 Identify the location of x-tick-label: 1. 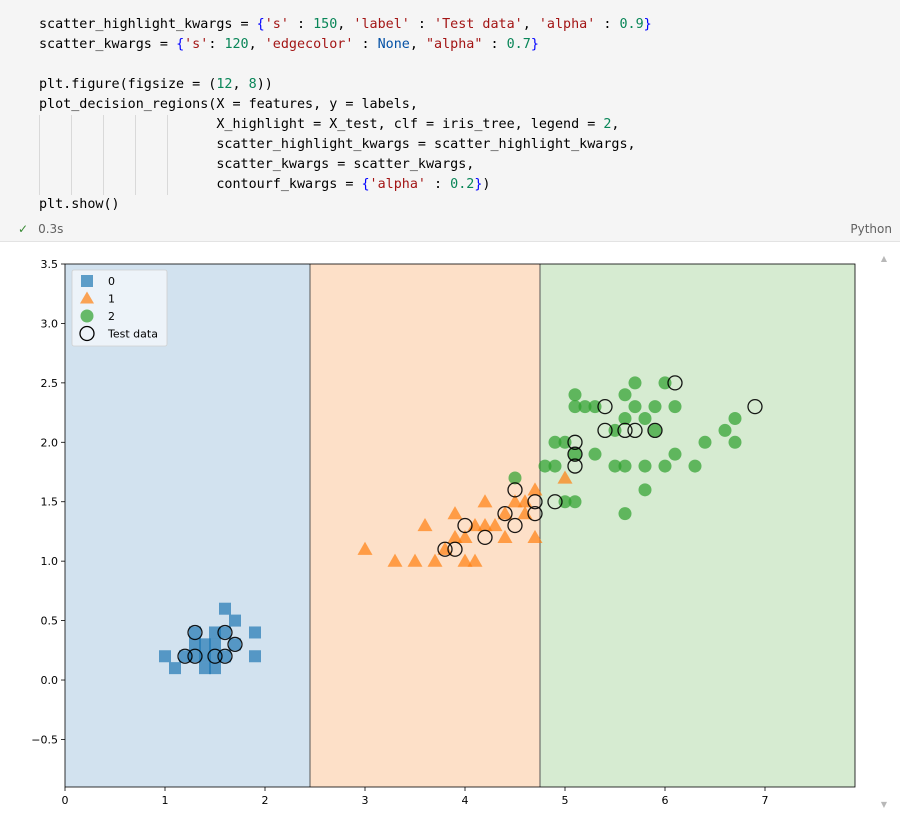
(165, 800).